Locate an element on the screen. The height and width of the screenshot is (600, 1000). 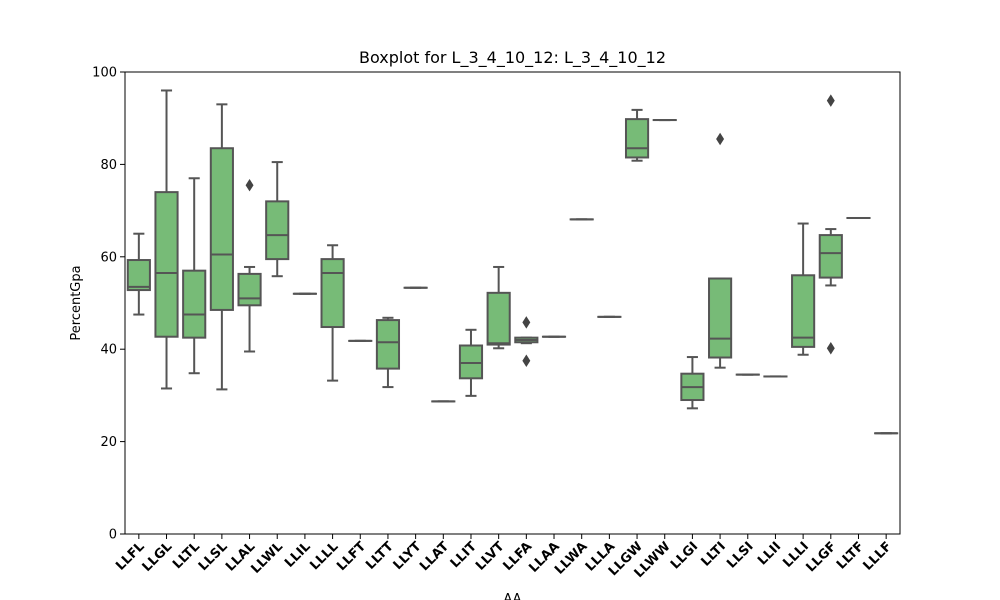
box-lltl is located at coordinates (194, 276).